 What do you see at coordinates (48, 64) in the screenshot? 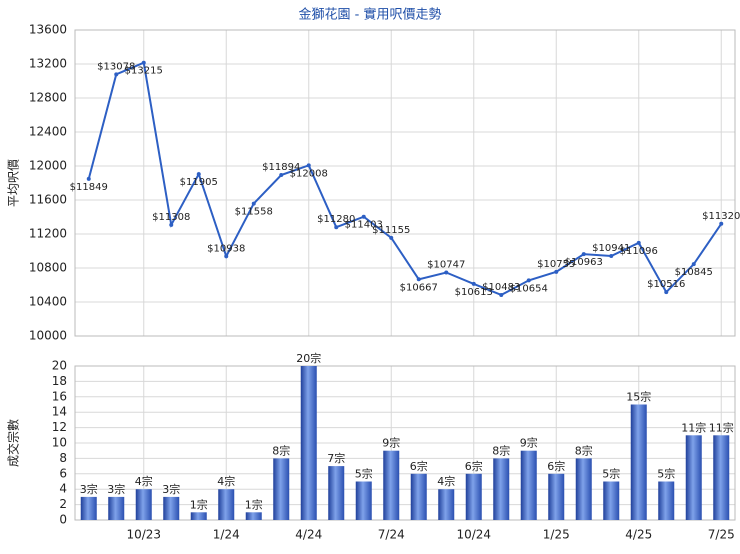
I see `y-tick-label: 13200` at bounding box center [48, 64].